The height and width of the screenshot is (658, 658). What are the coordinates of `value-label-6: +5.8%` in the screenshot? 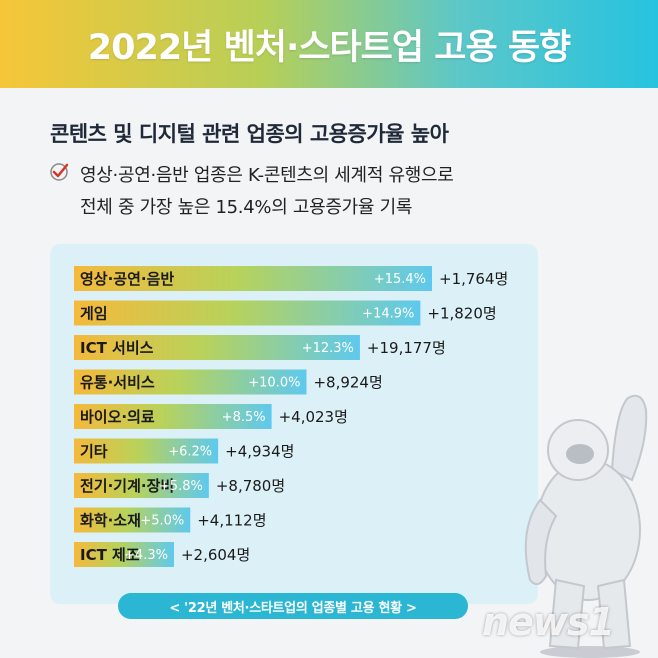 It's located at (181, 486).